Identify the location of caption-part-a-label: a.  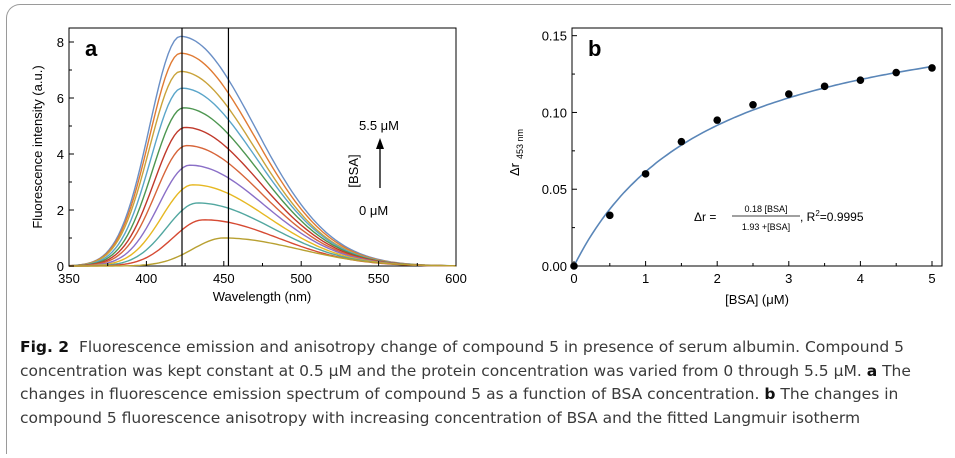
(872, 370).